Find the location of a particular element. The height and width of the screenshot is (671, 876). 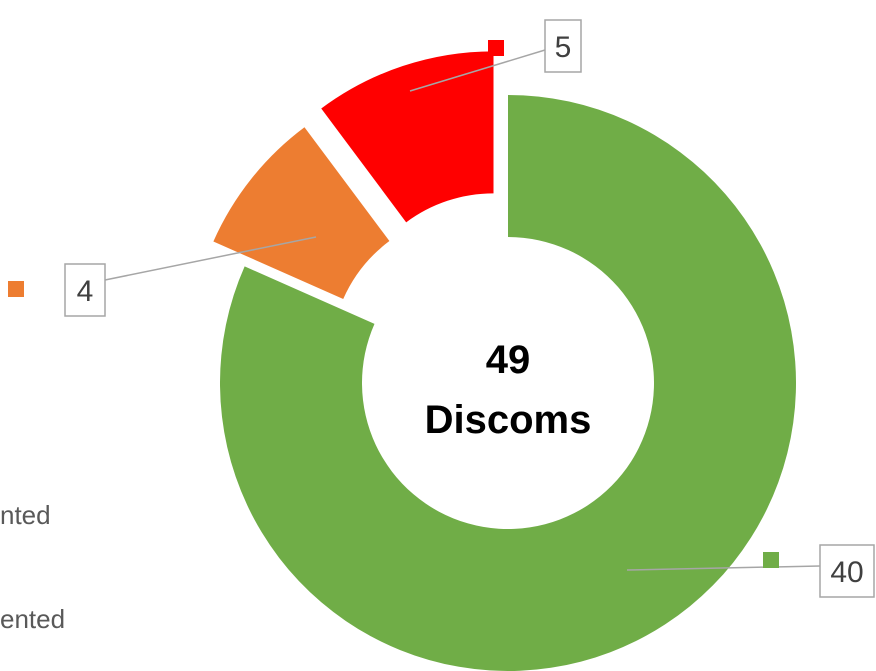

data-label-4: 4 is located at coordinates (85, 291).